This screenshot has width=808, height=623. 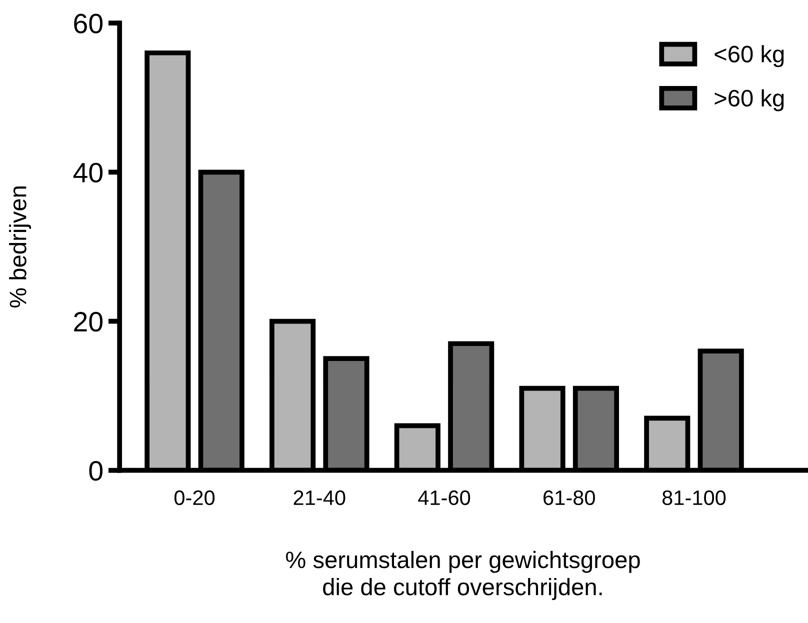 What do you see at coordinates (320, 498) in the screenshot?
I see `x-tick-label: 21-40` at bounding box center [320, 498].